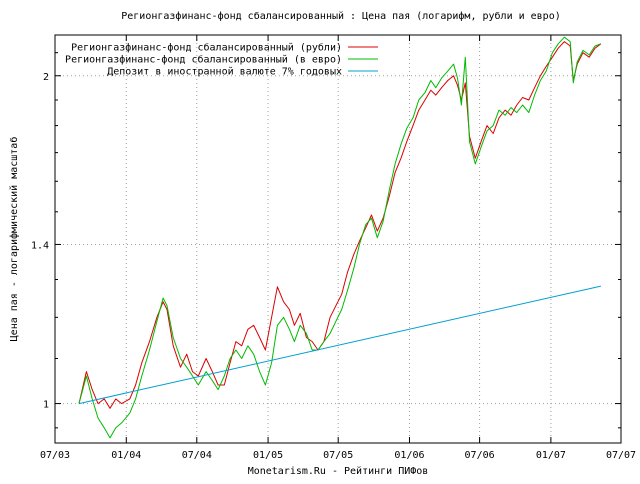 The image size is (640, 484). Describe the element at coordinates (551, 455) in the screenshot. I see `x-tick-label: 01/07` at that location.